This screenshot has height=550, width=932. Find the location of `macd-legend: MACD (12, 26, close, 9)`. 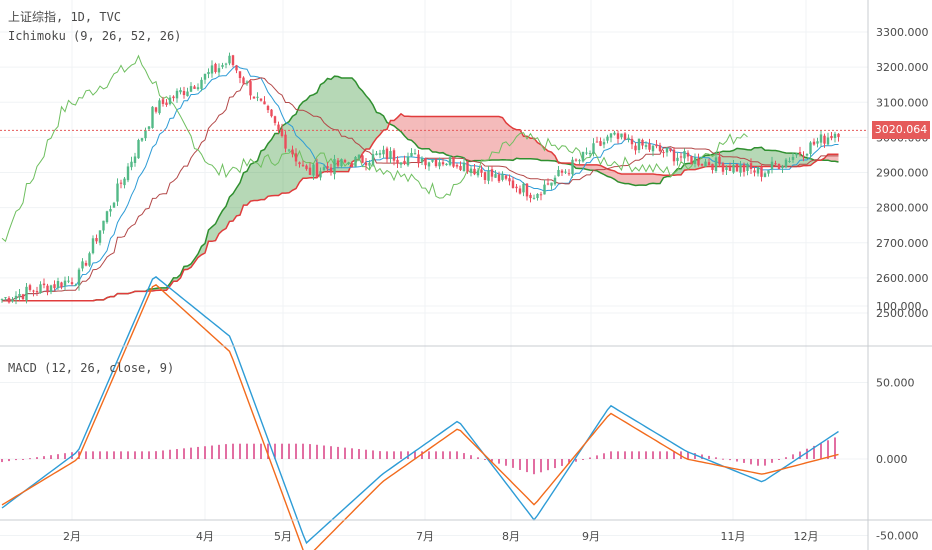

macd-legend: MACD (12, 26, close, 9) is located at coordinates (91, 368).